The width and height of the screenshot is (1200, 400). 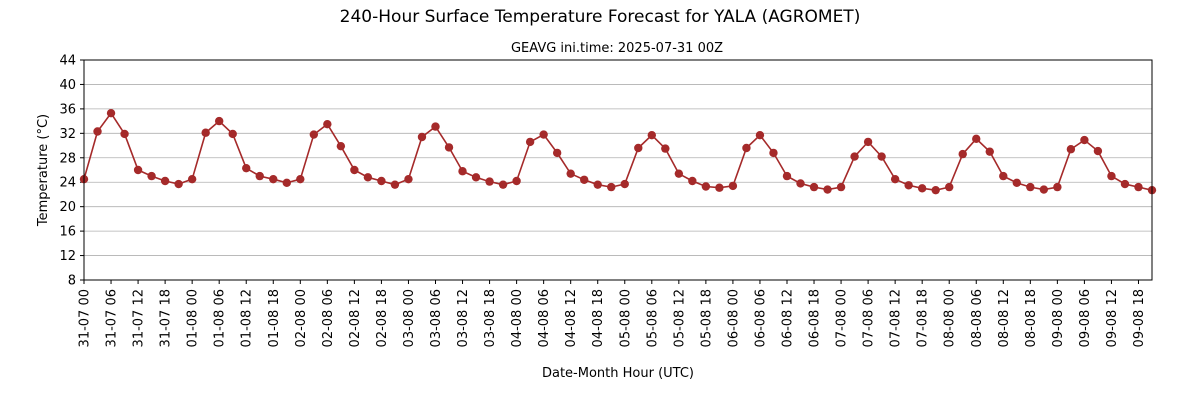 What do you see at coordinates (652, 318) in the screenshot?
I see `x-tick-label: 05-08 06` at bounding box center [652, 318].